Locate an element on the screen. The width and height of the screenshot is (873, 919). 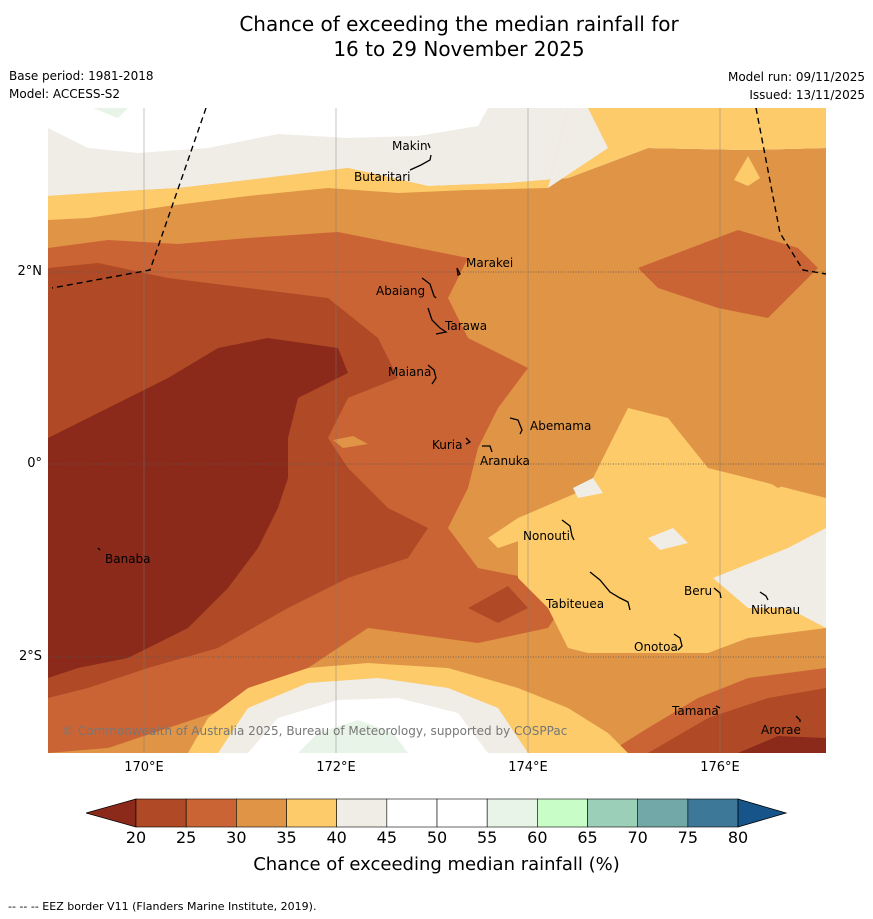
colorbar-tick-label: 45 is located at coordinates (387, 837).